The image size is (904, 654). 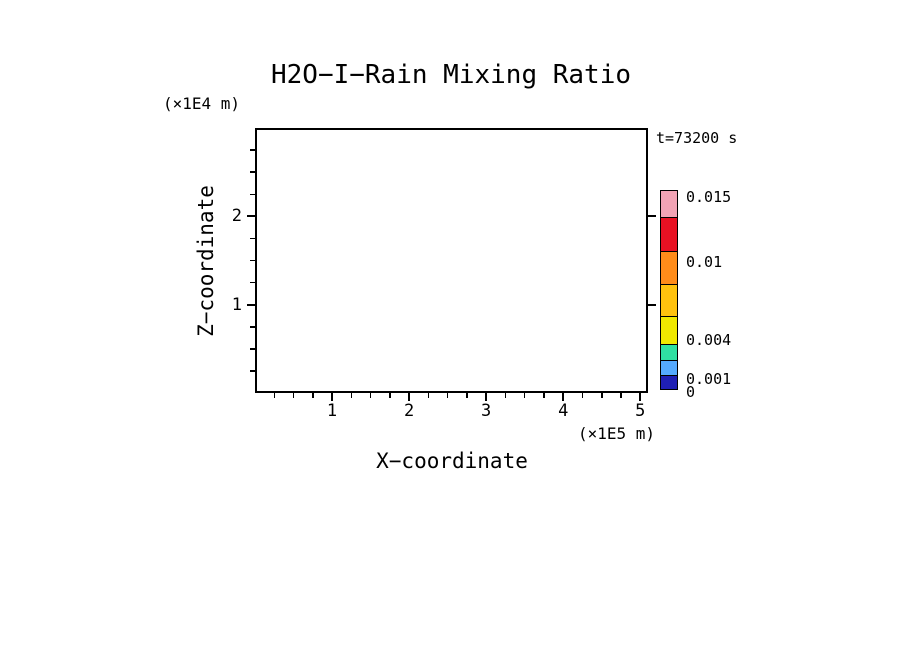 I want to click on timestamp-label: t=73200 s, so click(x=697, y=138).